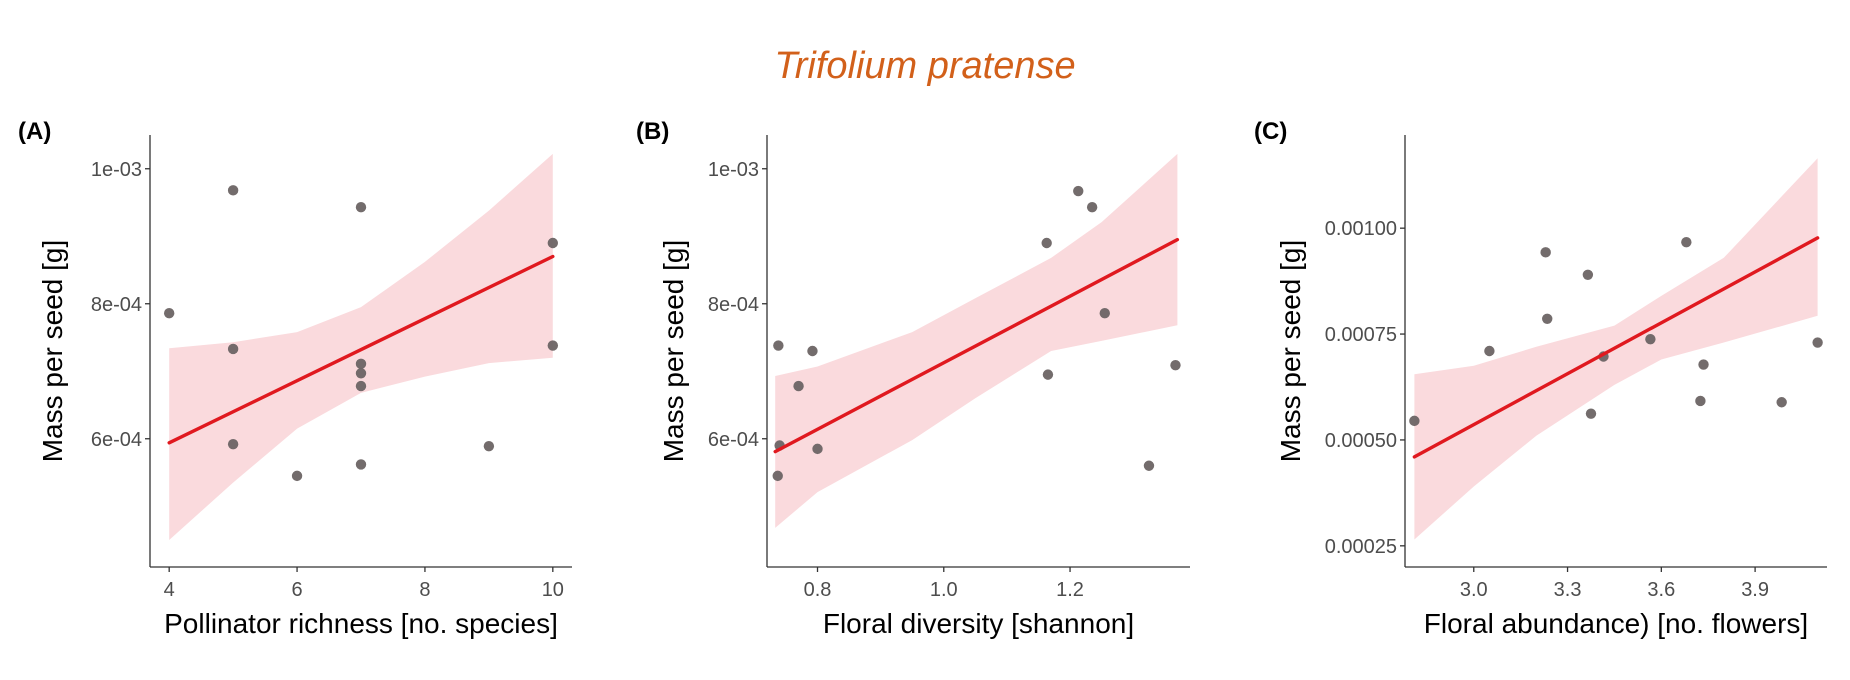  I want to click on x-tick-label: 3.6, so click(1661, 590).